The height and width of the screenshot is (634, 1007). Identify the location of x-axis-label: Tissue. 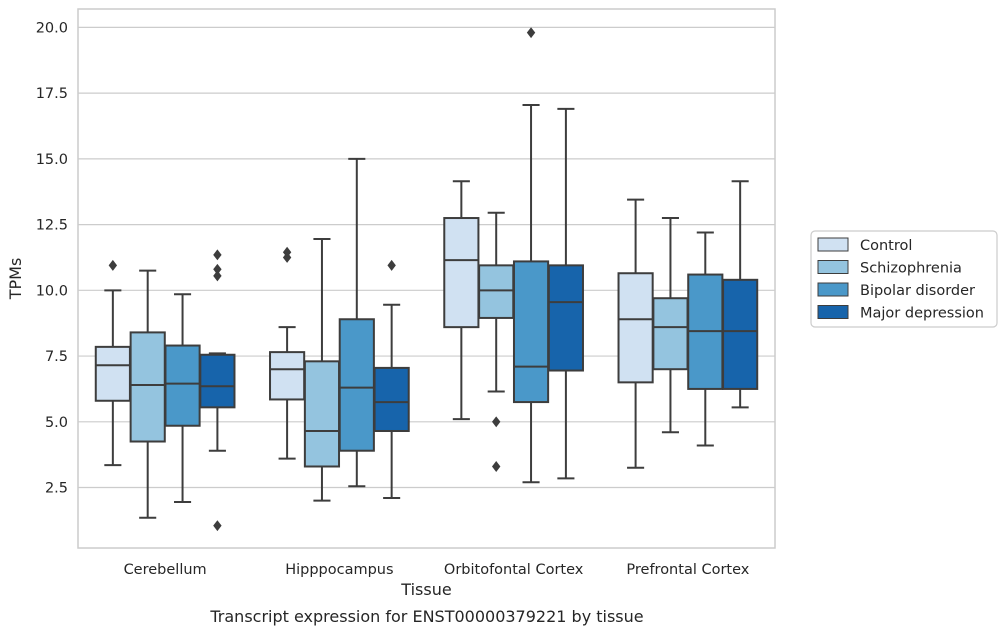
(425, 589).